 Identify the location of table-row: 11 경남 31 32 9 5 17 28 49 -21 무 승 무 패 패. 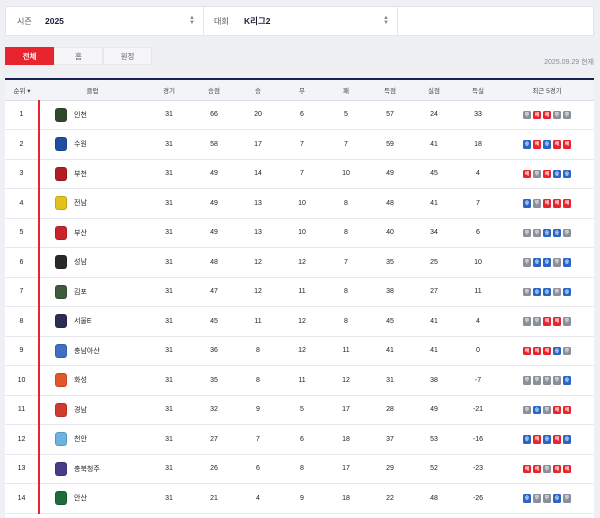
(299, 410).